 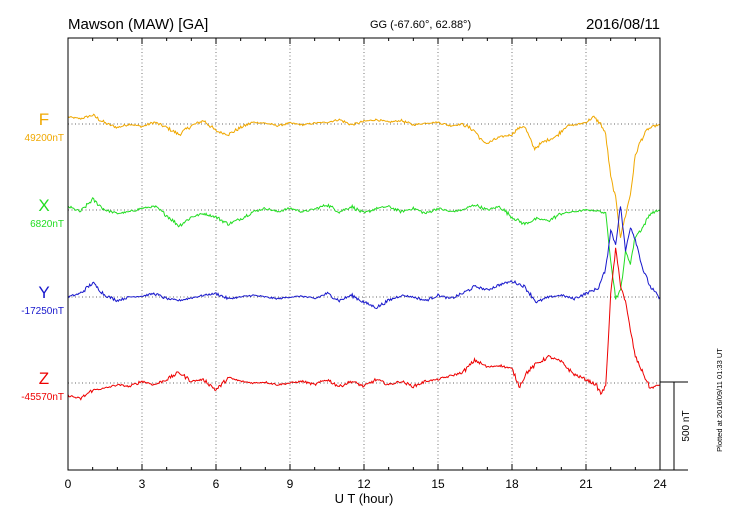 I want to click on x-tick-label-0: 0, so click(x=68, y=484).